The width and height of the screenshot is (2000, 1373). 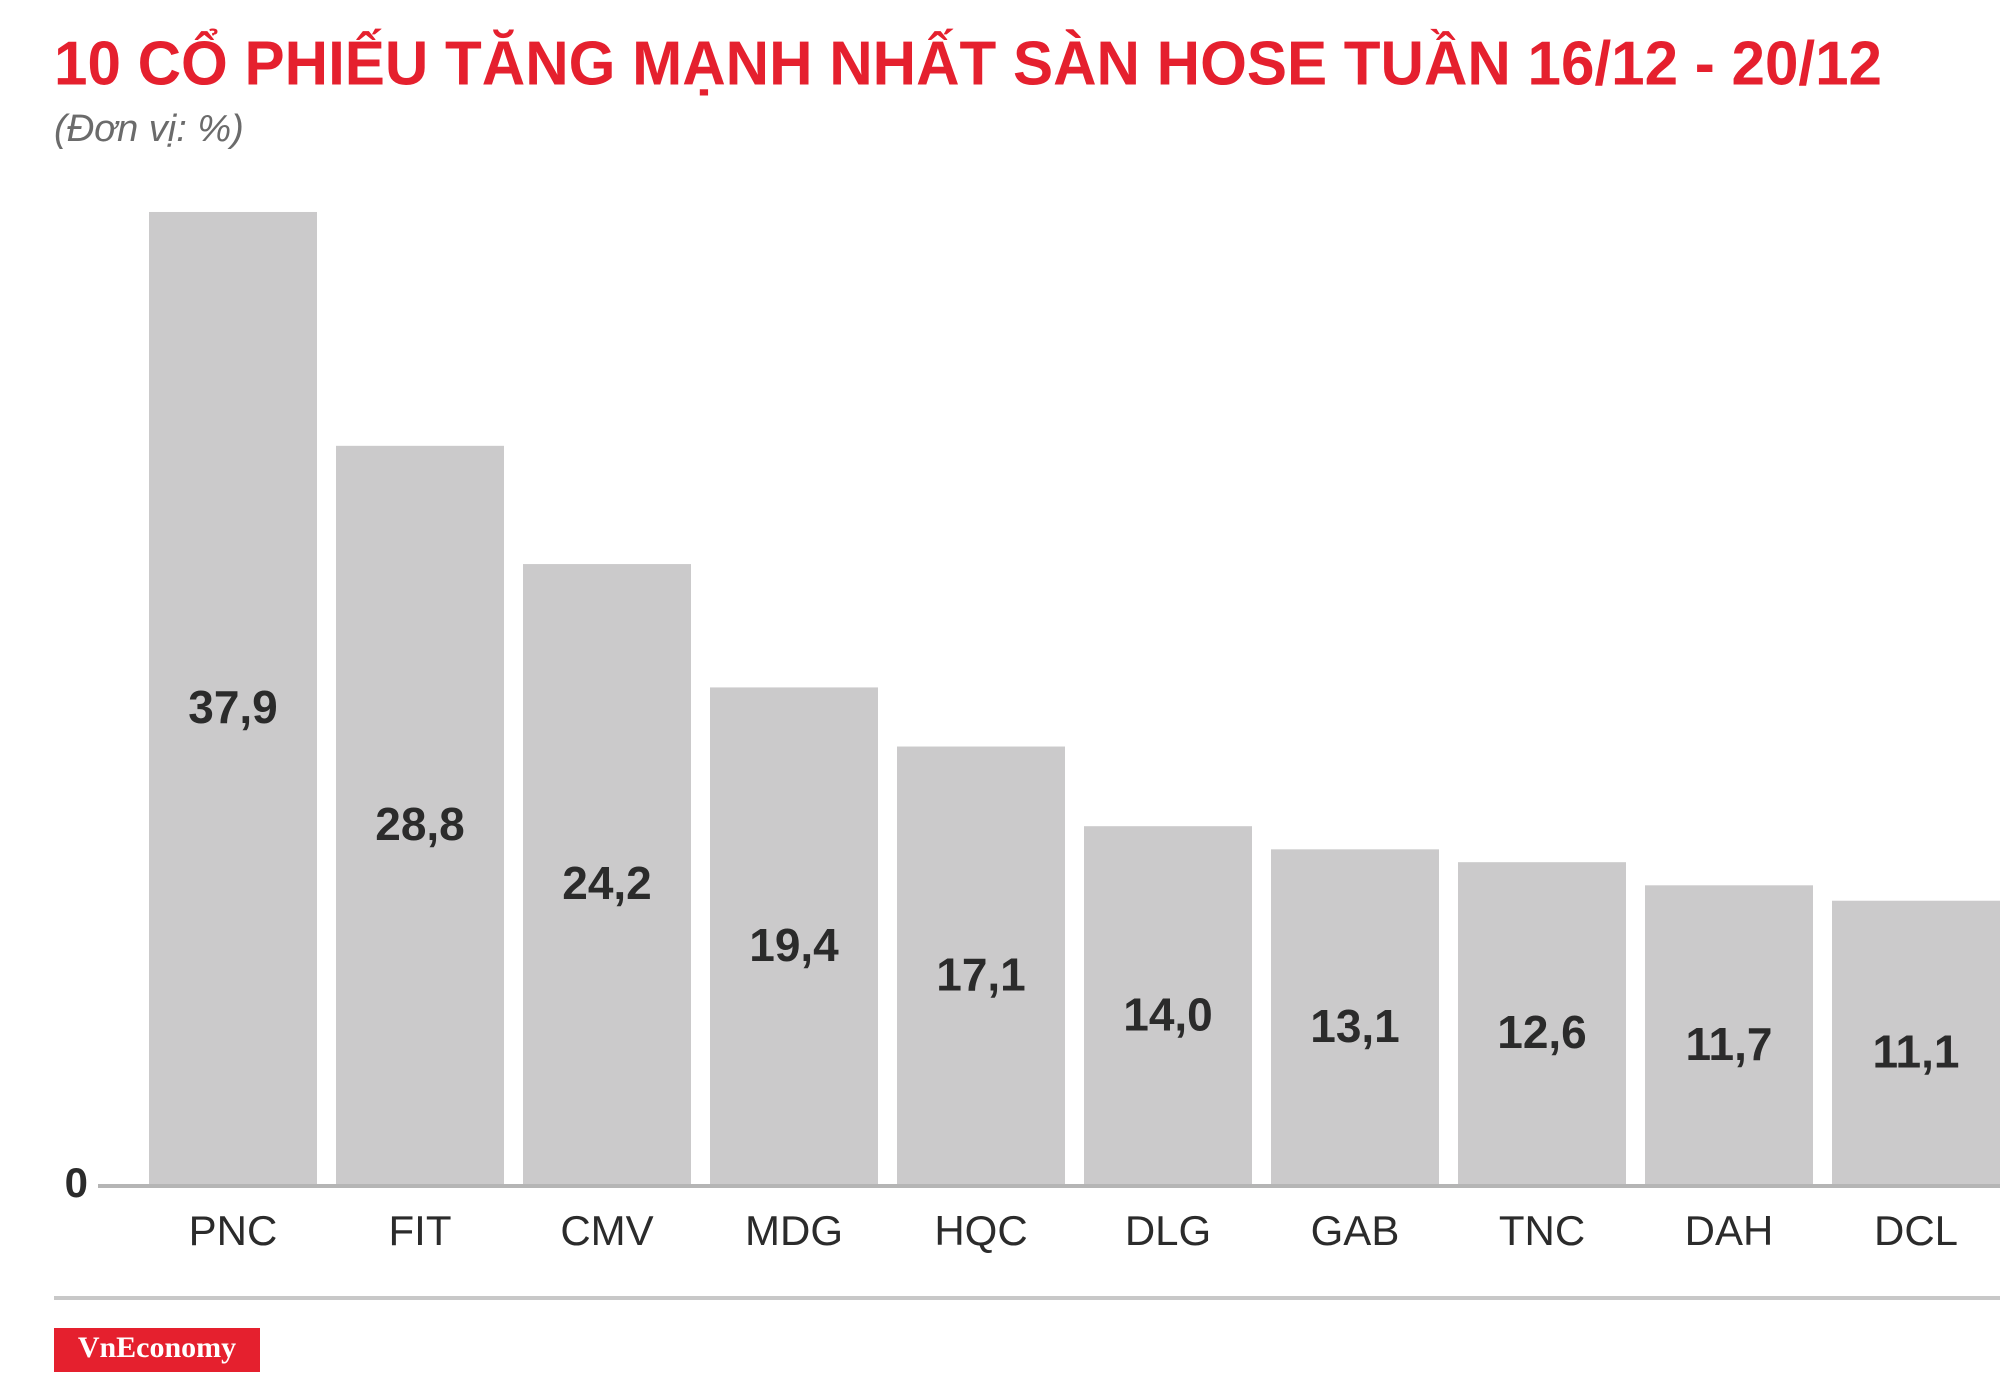 I want to click on x-tick-label: DCL, so click(x=1916, y=1230).